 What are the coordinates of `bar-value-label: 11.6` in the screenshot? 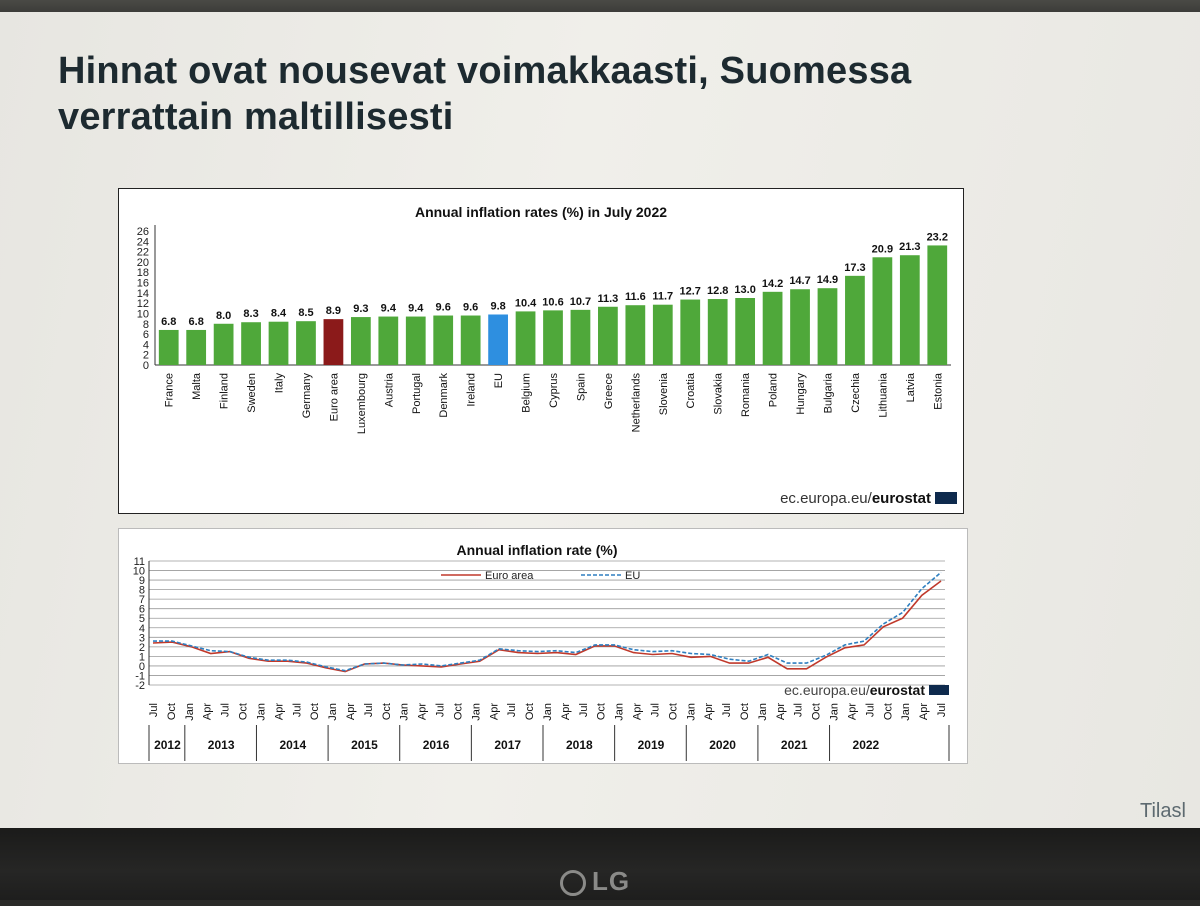 It's located at (635, 297).